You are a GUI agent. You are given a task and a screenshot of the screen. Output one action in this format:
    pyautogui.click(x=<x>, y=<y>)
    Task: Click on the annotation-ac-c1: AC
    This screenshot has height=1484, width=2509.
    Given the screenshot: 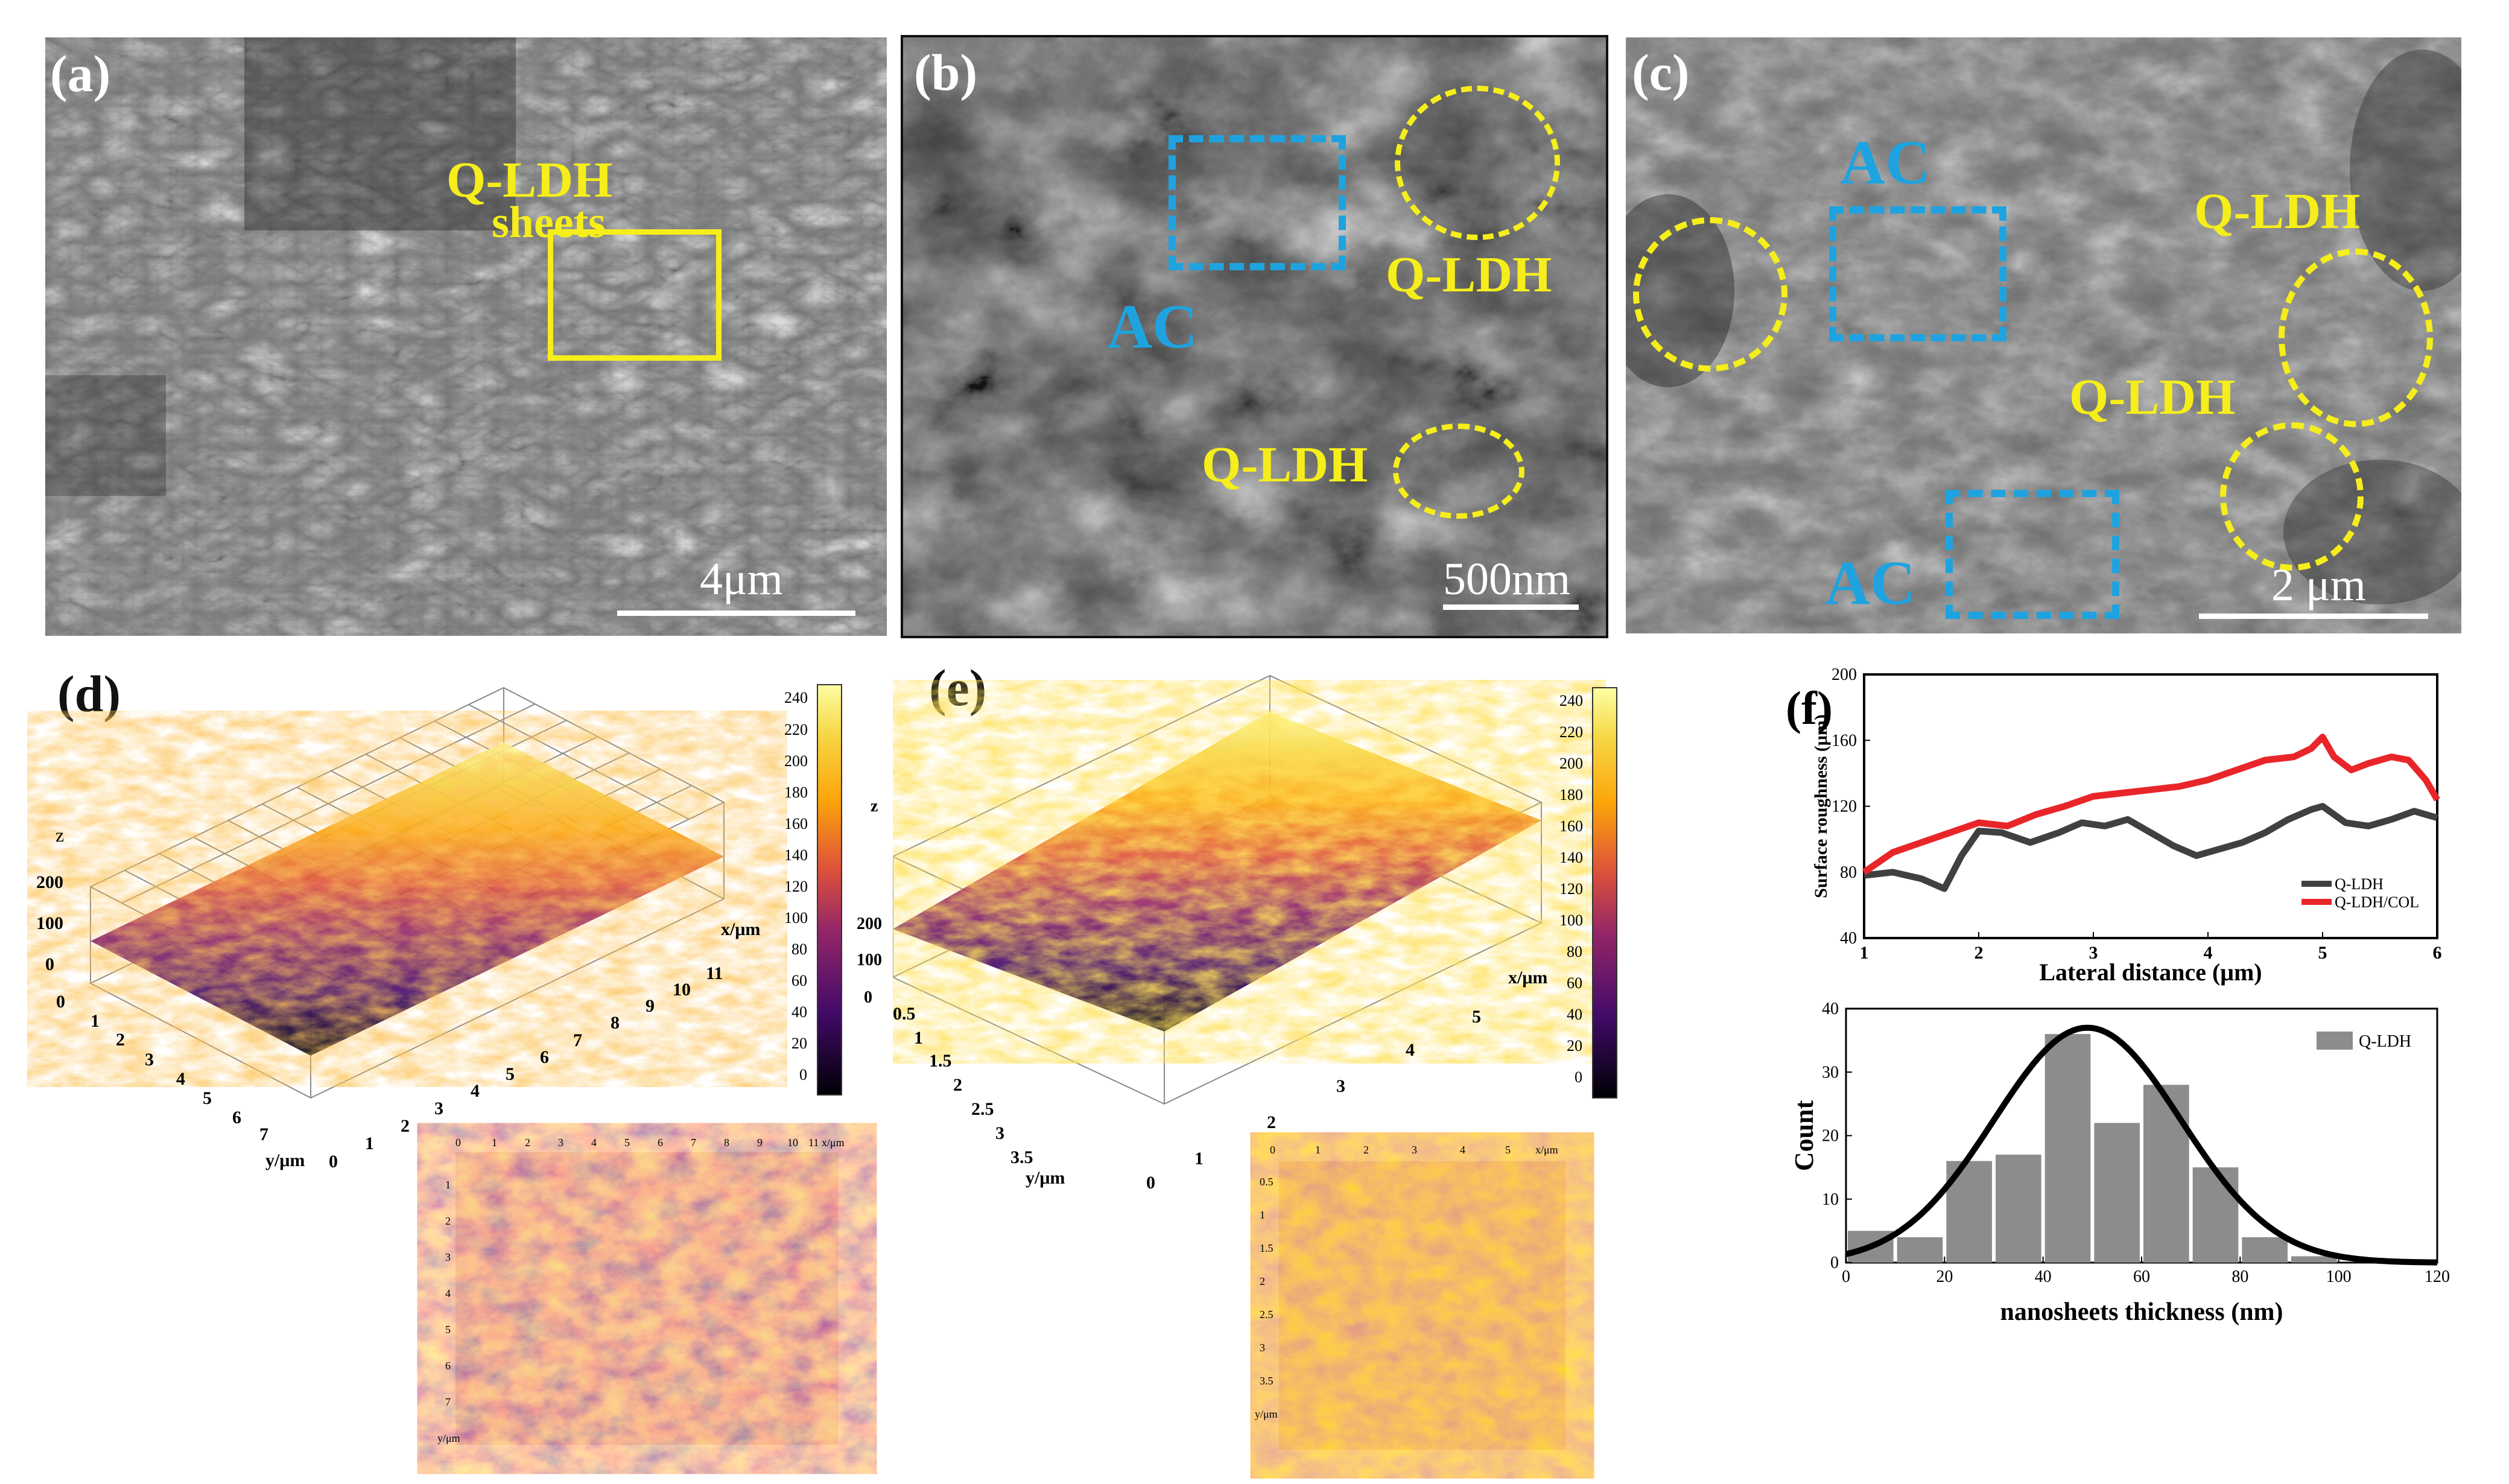 What is the action you would take?
    pyautogui.click(x=1886, y=162)
    